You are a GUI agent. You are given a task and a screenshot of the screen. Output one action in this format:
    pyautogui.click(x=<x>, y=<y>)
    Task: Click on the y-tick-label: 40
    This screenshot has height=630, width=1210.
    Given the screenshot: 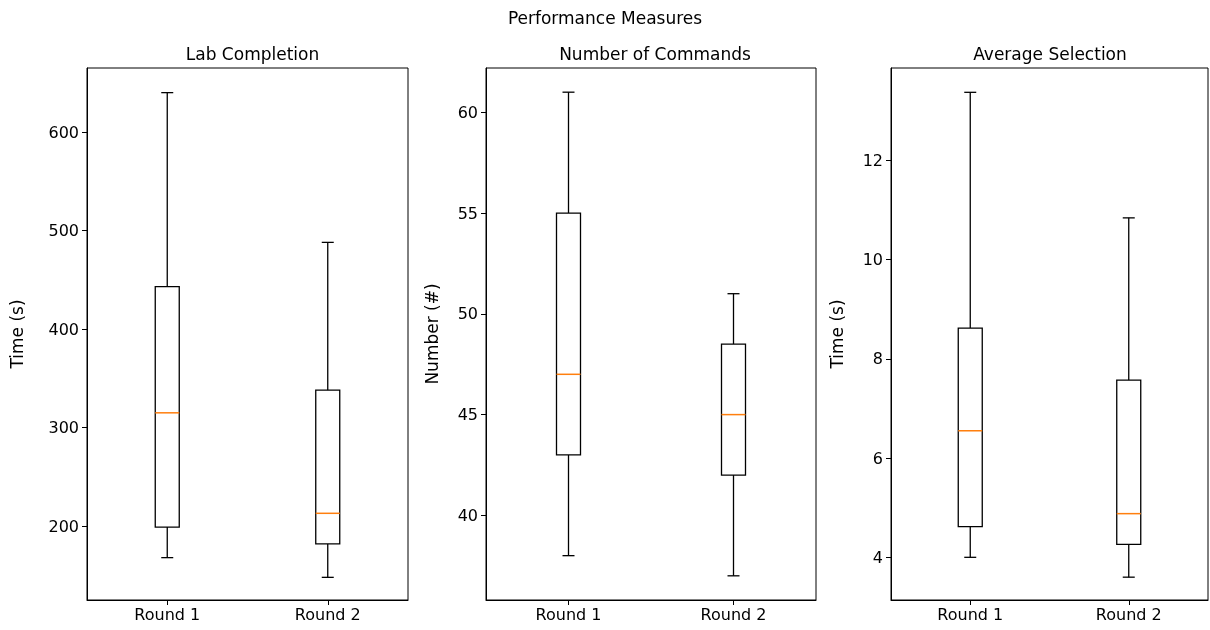 What is the action you would take?
    pyautogui.click(x=467, y=515)
    